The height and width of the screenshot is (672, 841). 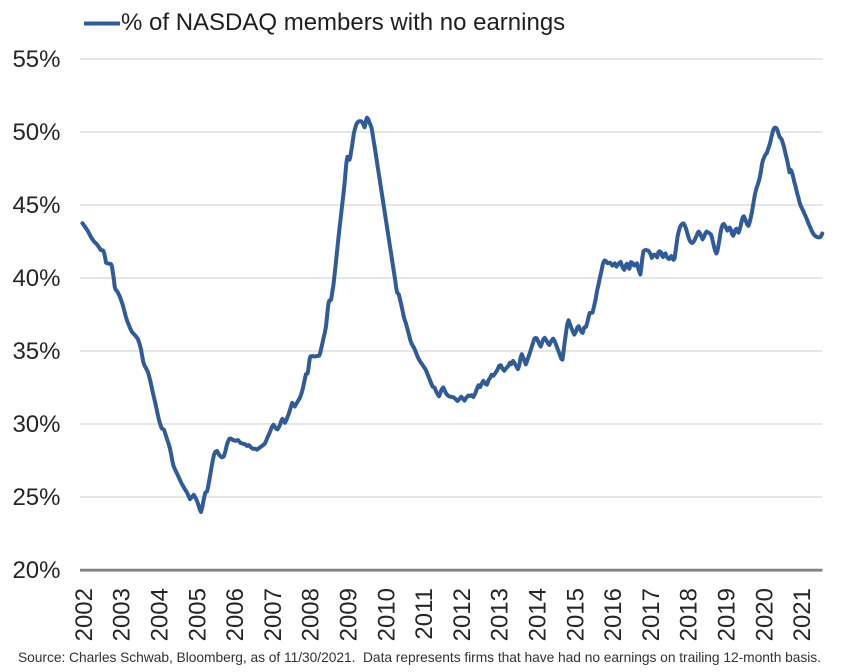 I want to click on svg-text: 45%, so click(x=36, y=205).